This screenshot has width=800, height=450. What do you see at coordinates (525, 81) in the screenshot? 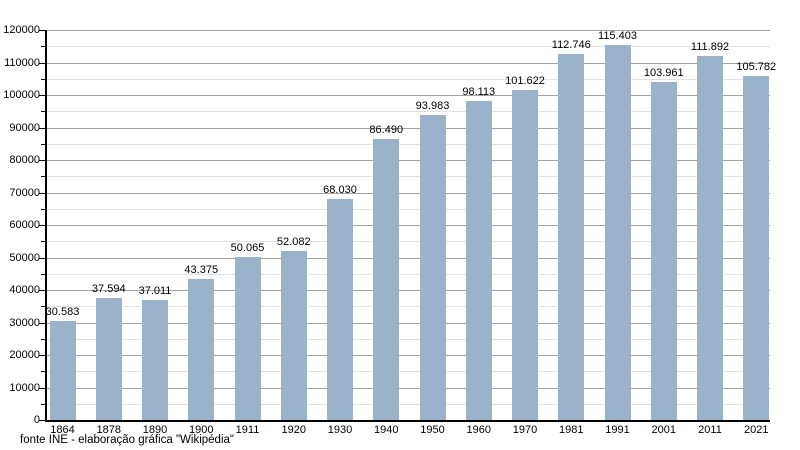
I see `bar-value-label: 101.622` at bounding box center [525, 81].